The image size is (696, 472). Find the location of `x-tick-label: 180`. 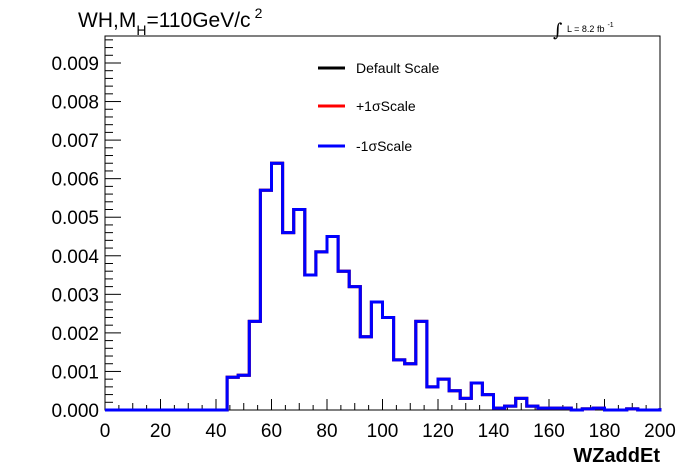

x-tick-label: 180 is located at coordinates (605, 431).